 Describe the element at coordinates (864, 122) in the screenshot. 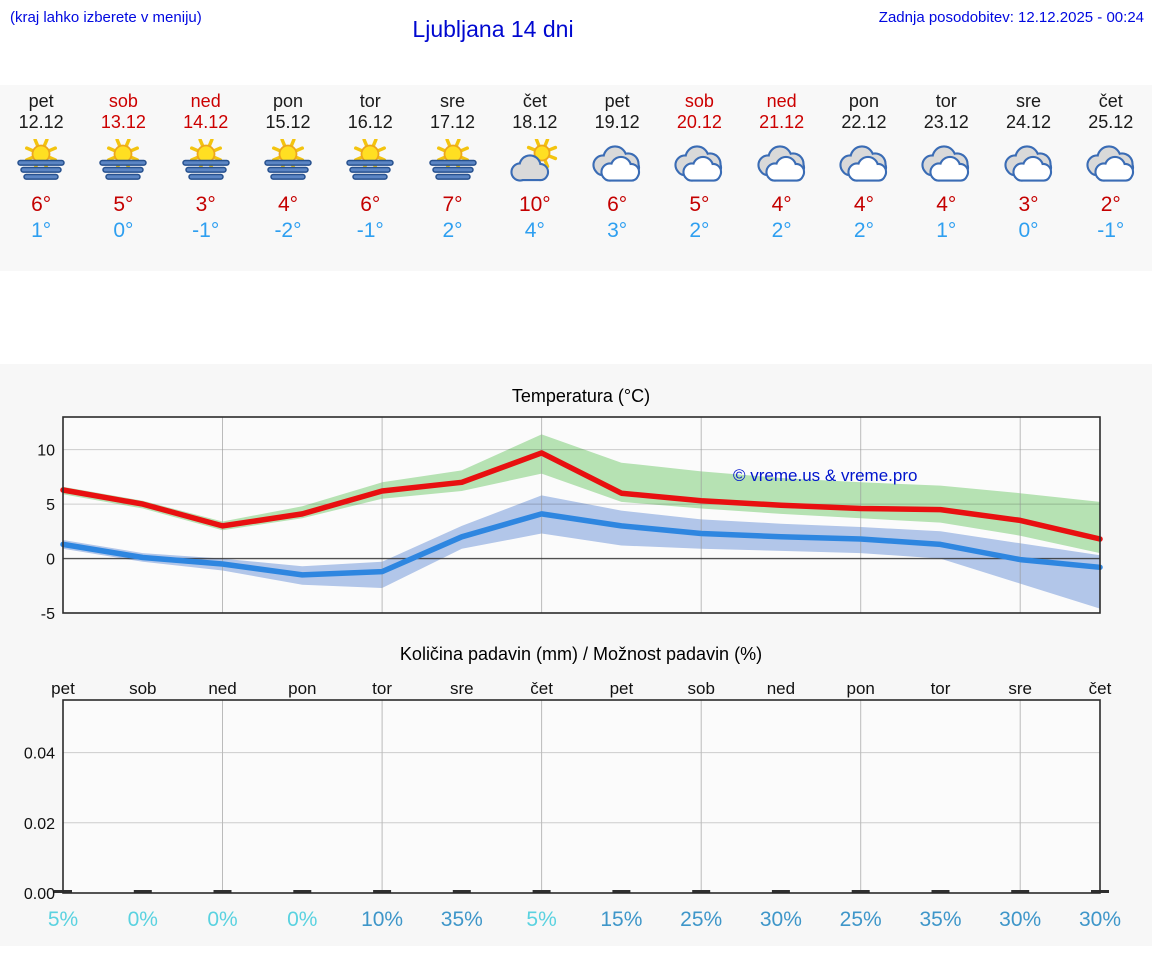

I see `day-date: 22.12` at that location.